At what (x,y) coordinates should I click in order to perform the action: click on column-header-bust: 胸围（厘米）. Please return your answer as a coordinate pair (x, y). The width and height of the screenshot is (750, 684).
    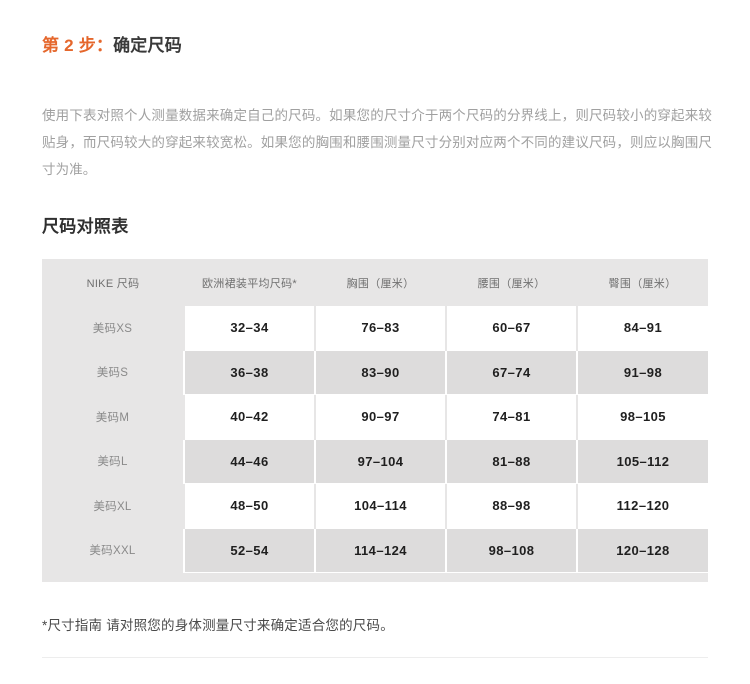
    Looking at the image, I should click on (380, 282).